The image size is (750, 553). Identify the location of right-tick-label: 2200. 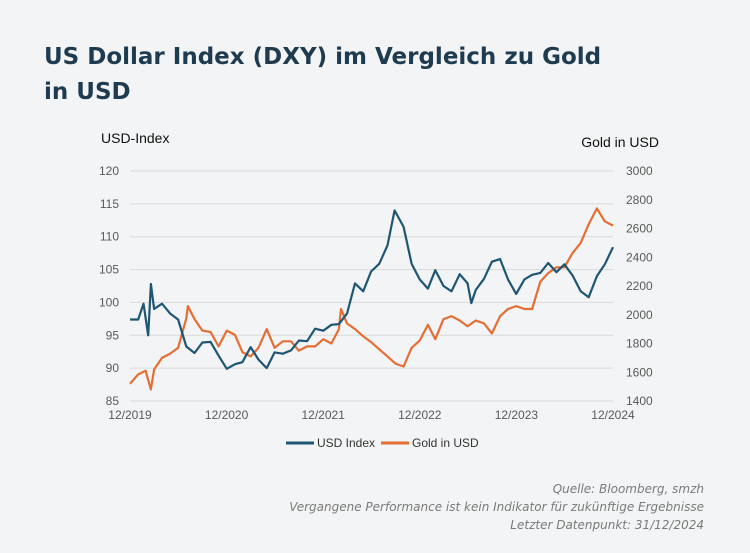
(639, 286).